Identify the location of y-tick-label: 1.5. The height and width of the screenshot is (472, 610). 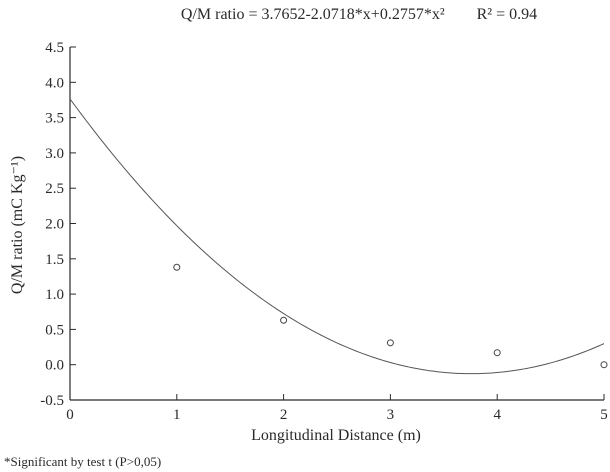
(54, 260).